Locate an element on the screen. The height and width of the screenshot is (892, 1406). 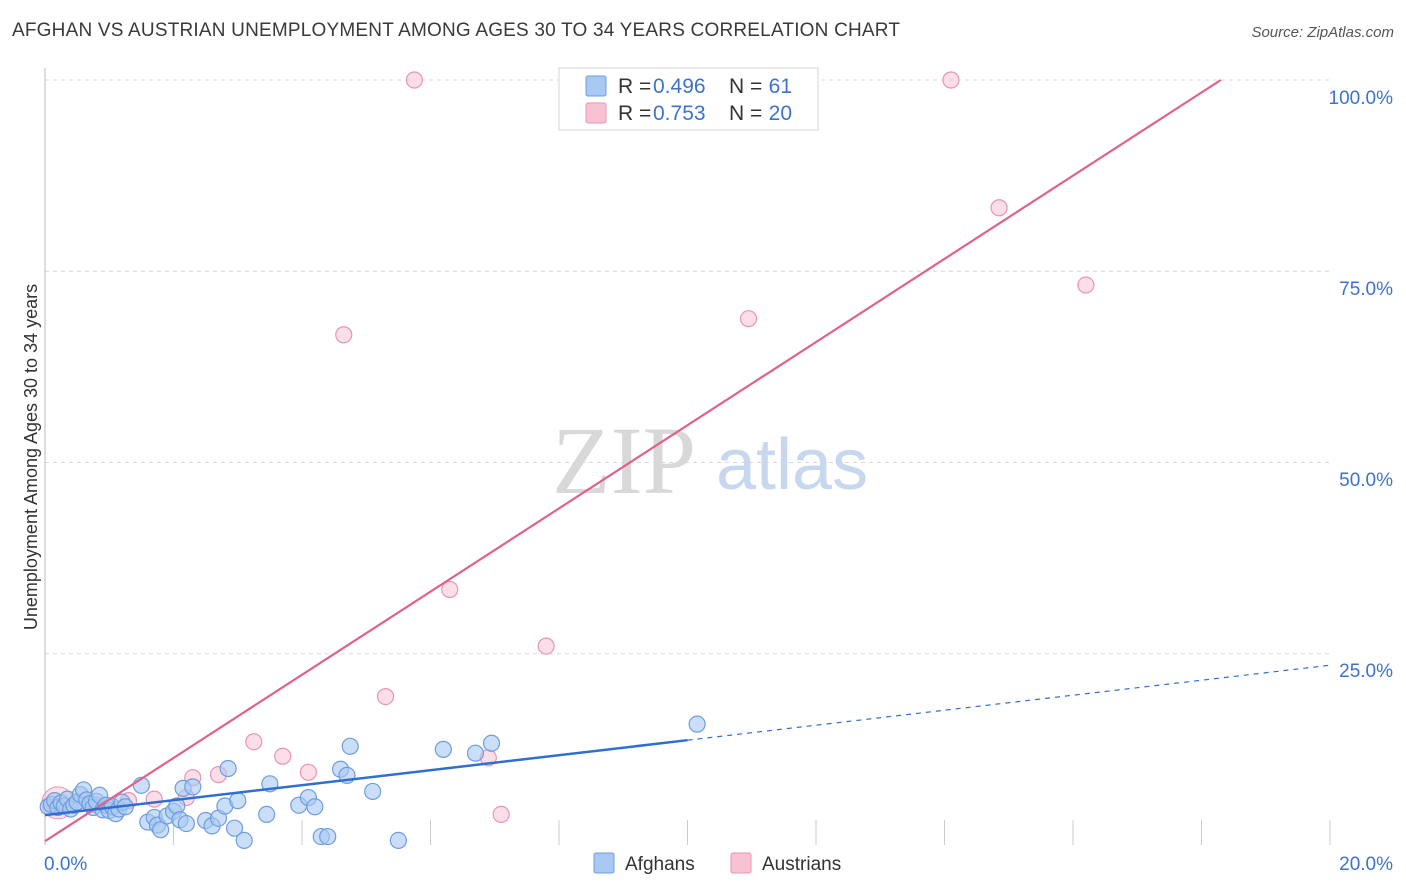
y-tick-label-75: 75.0% is located at coordinates (1366, 289).